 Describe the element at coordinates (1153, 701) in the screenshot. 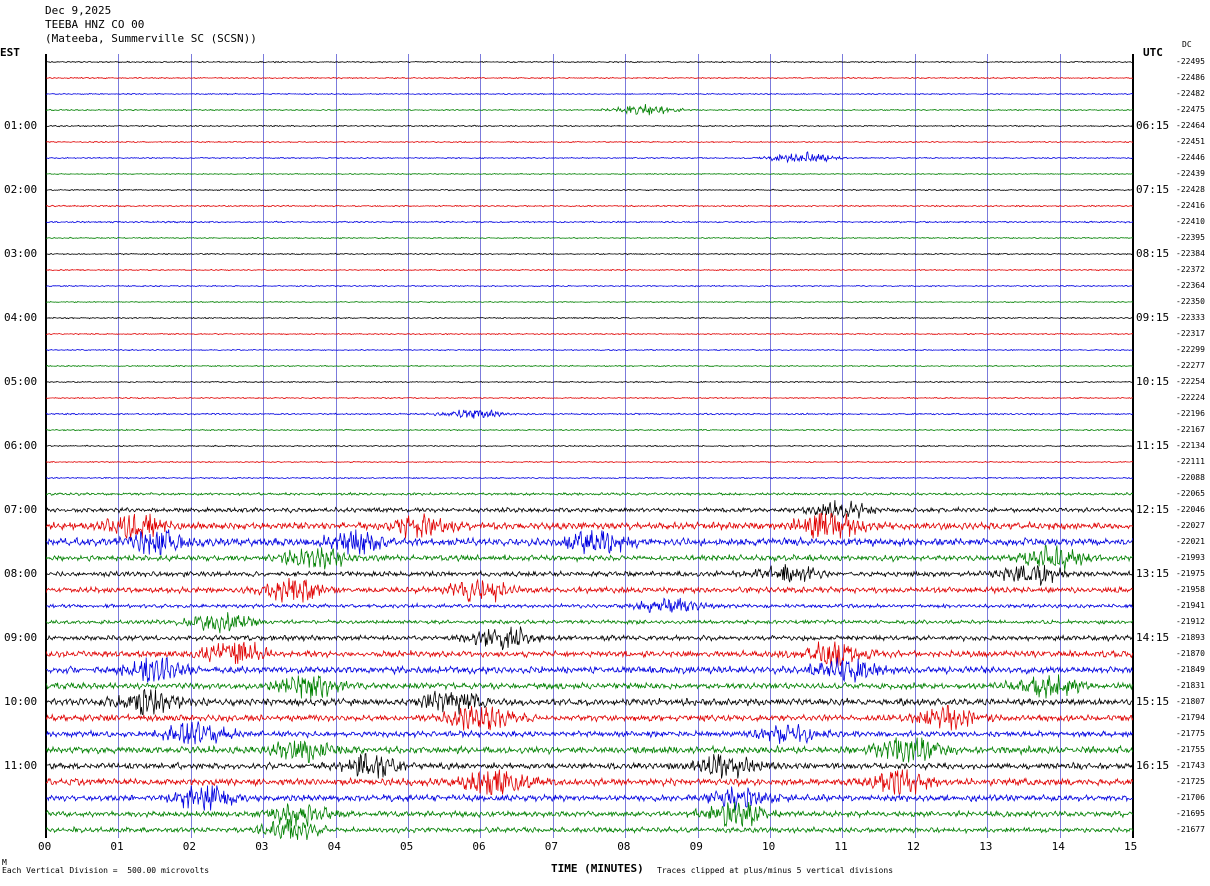

I see `right-time-label: 15:15` at that location.